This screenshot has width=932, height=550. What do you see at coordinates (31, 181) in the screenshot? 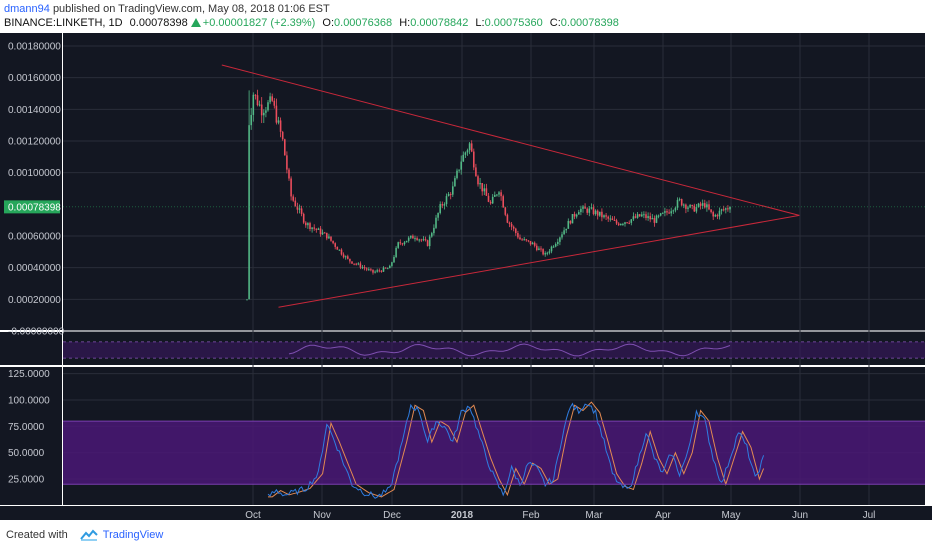
I see `price-axis` at bounding box center [31, 181].